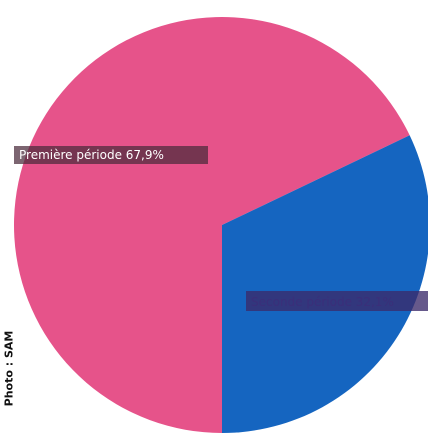 The width and height of the screenshot is (428, 437). I want to click on photo-credit: Photo : SAM, so click(9, 368).